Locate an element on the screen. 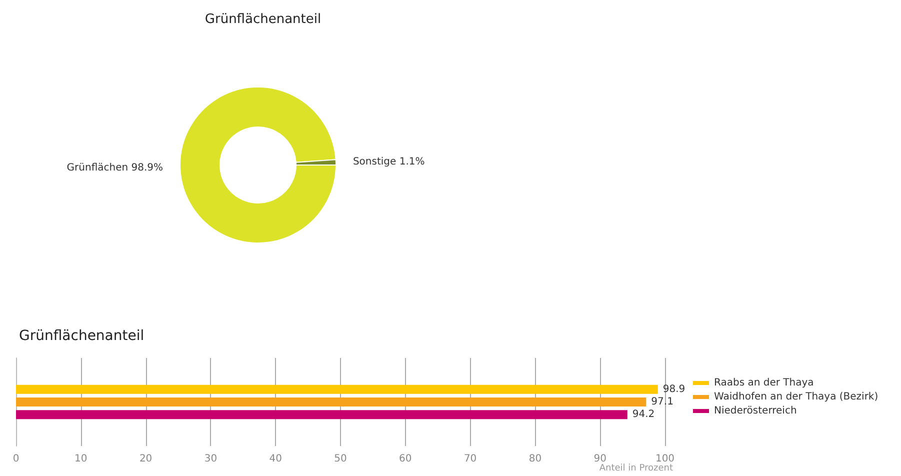  x-tick-label: 0 is located at coordinates (16, 459).